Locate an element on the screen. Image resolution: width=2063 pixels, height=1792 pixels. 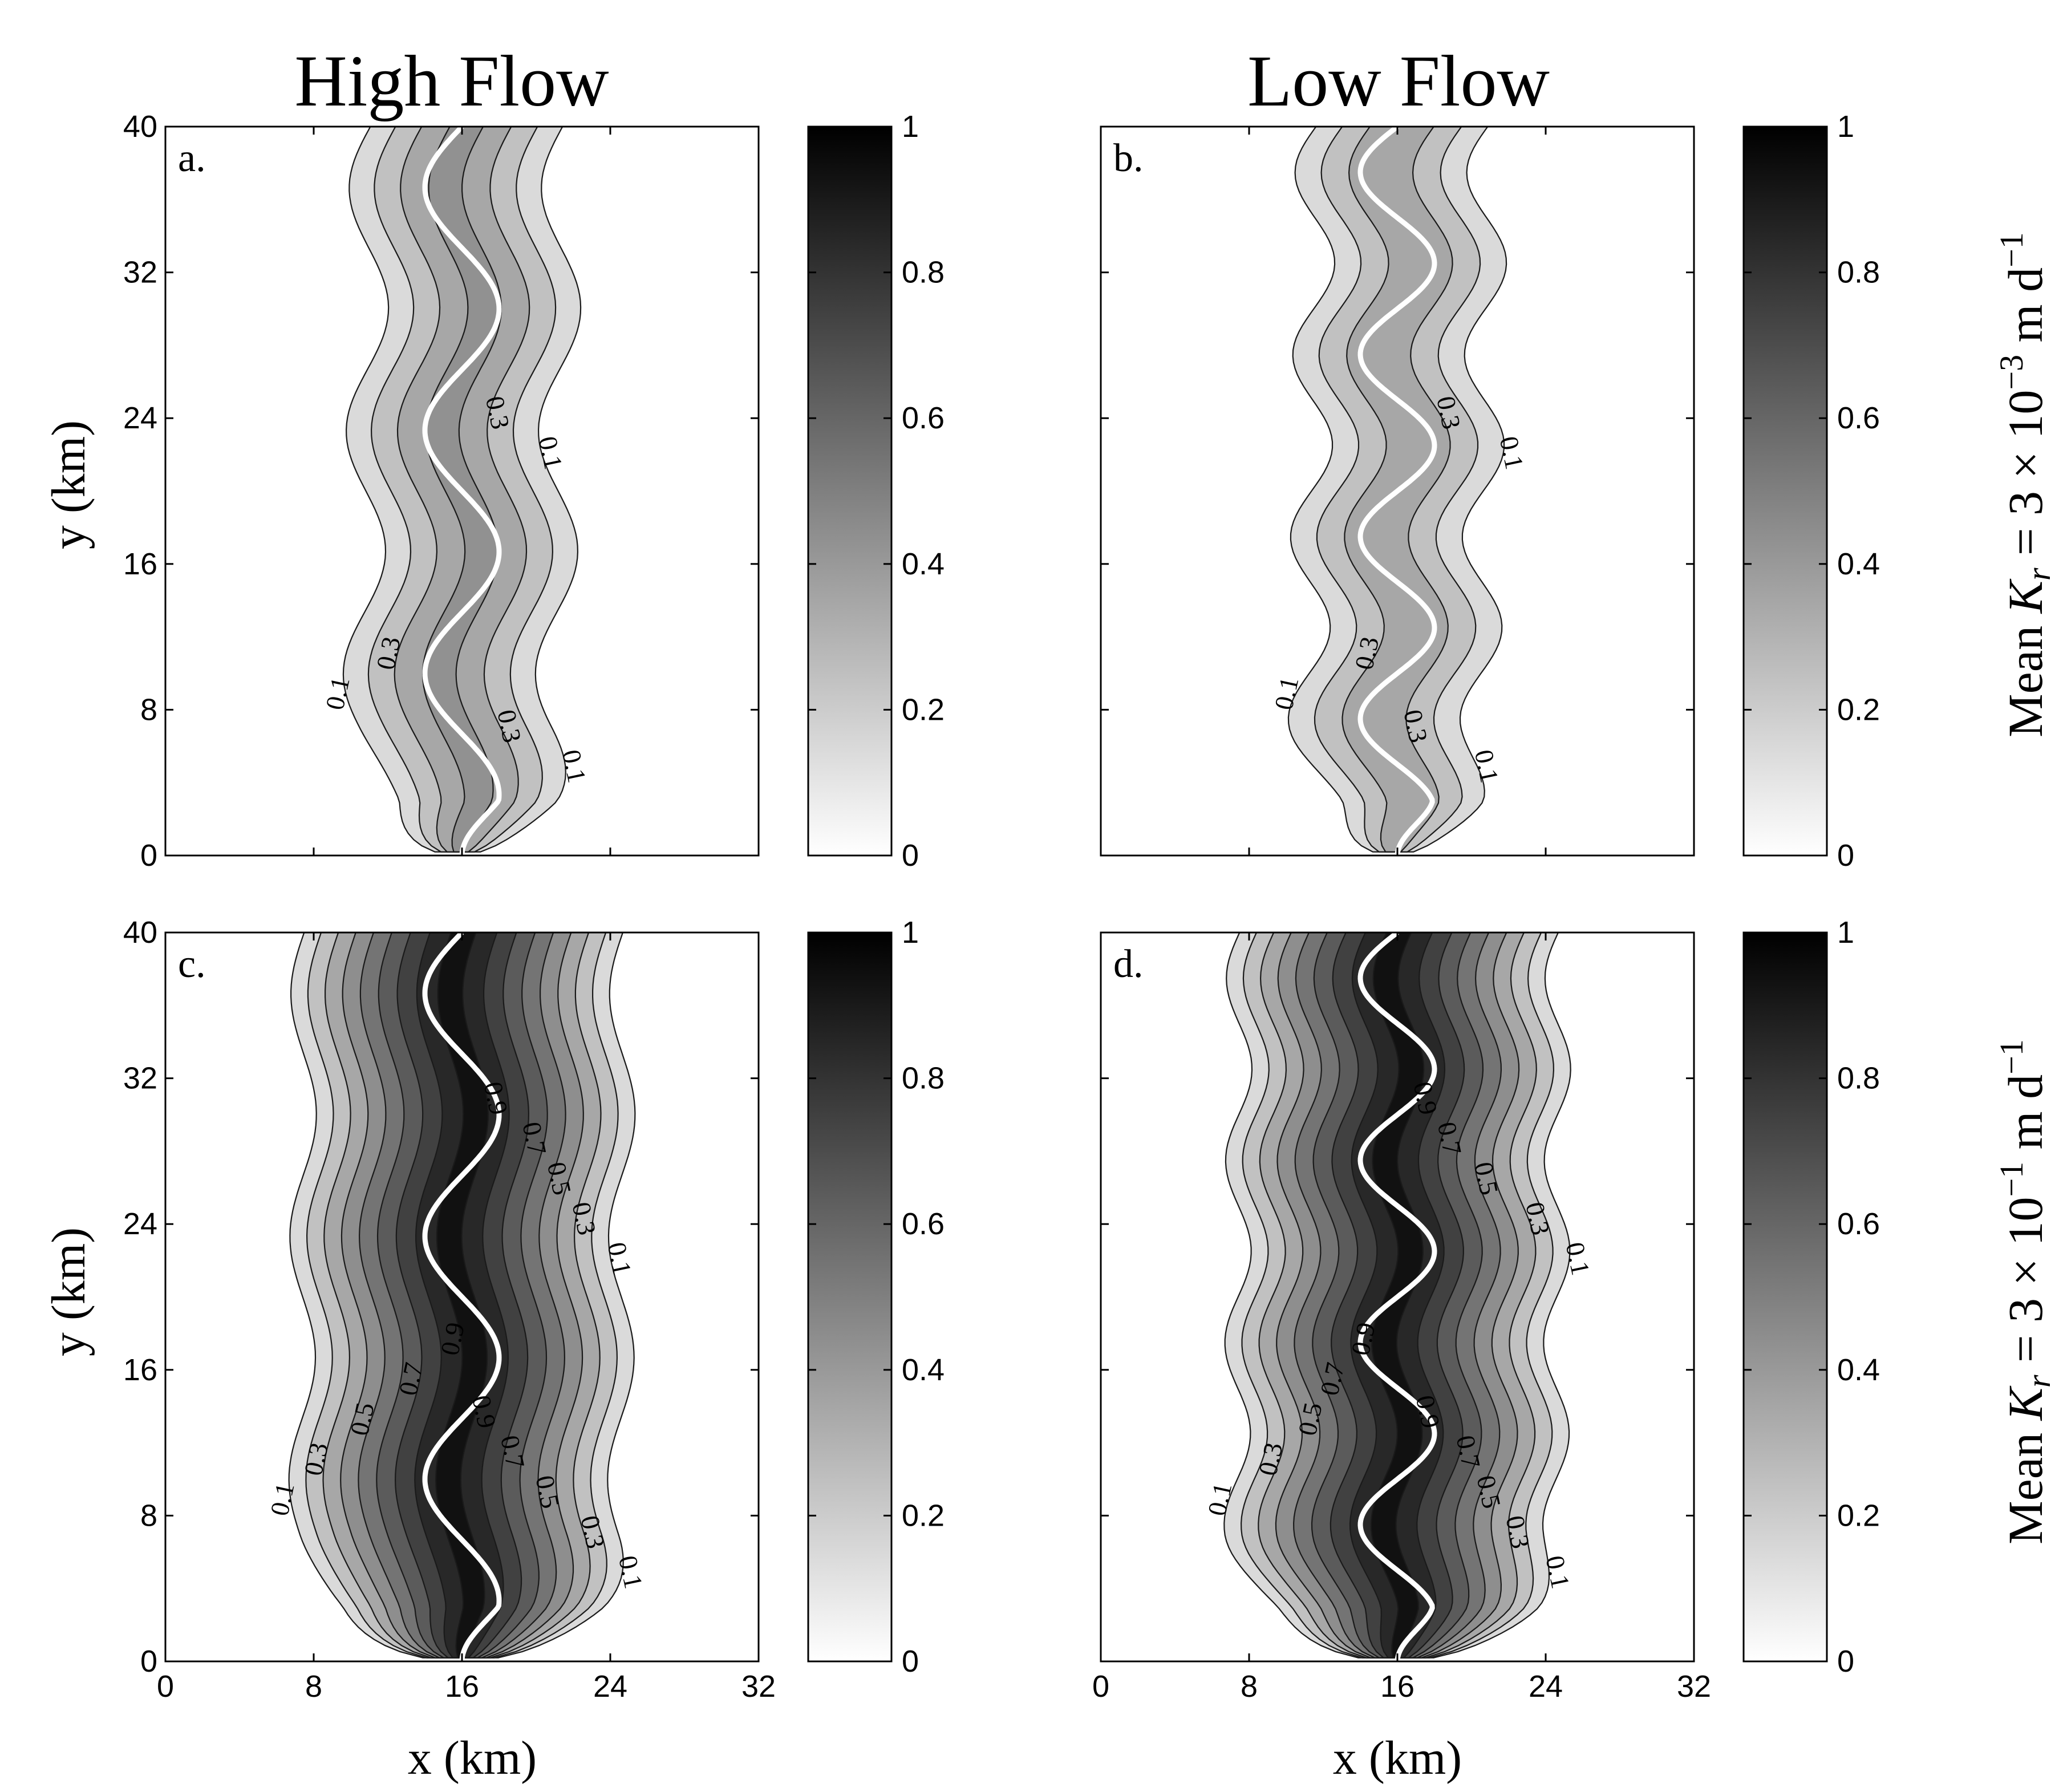
ylabel-top: y (km) is located at coordinates (68, 484).